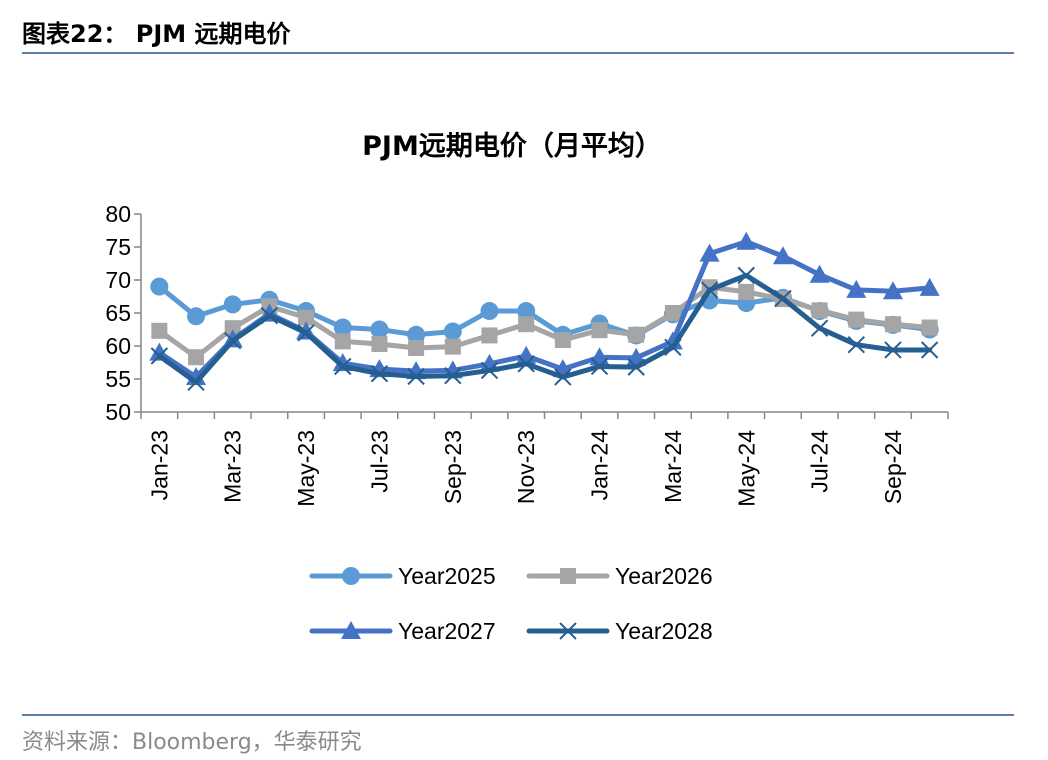 Image resolution: width=1048 pixels, height=760 pixels. Describe the element at coordinates (820, 461) in the screenshot. I see `x-tick-label: Jul-24` at that location.